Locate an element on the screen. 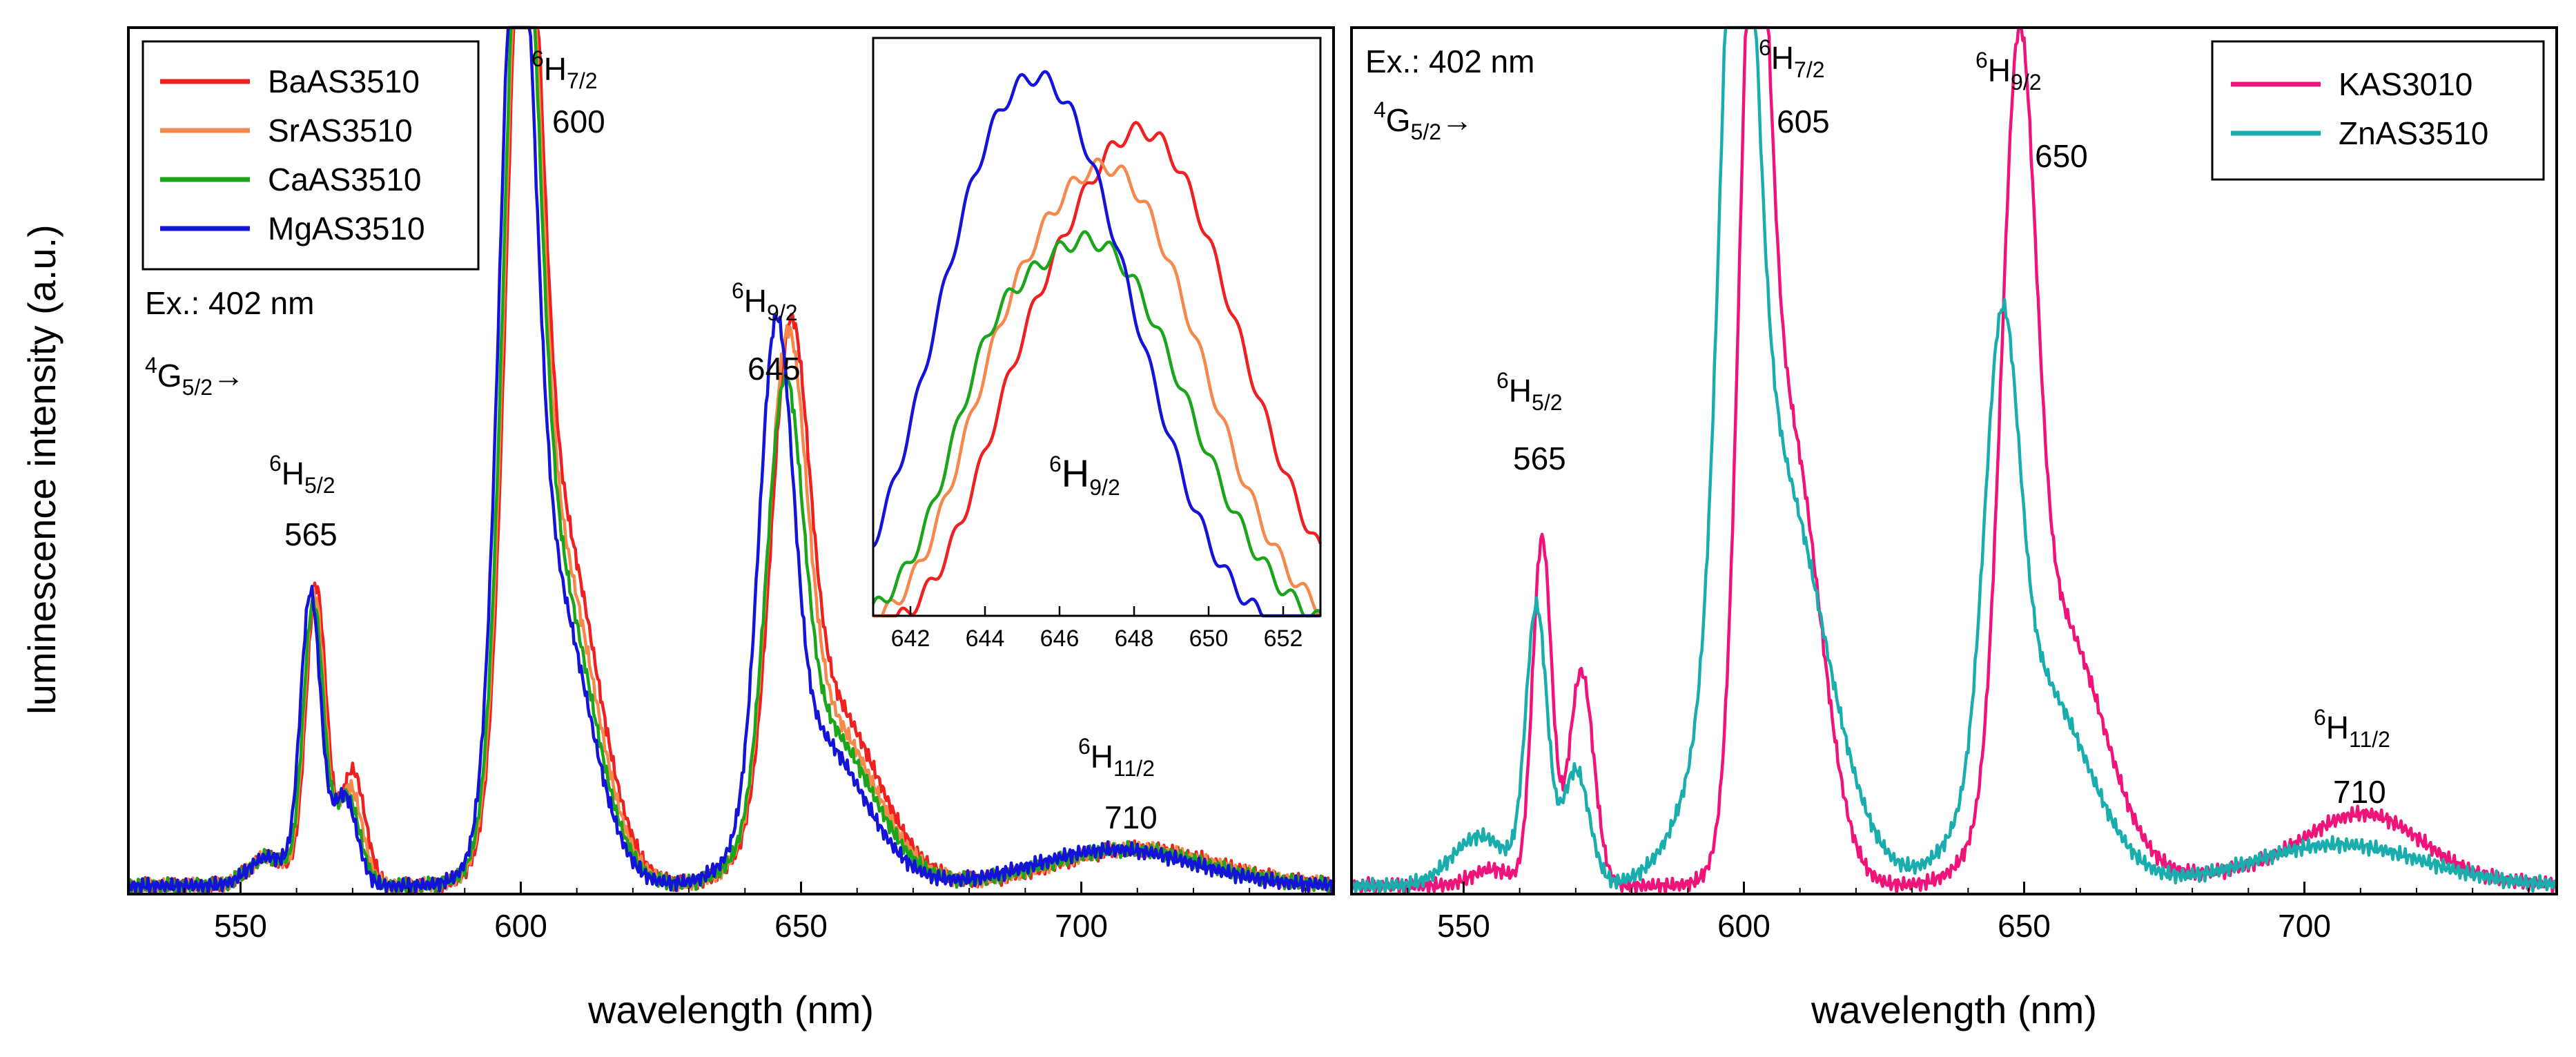 Image resolution: width=2576 pixels, height=1057 pixels. left-tick-label: 650 is located at coordinates (801, 926).